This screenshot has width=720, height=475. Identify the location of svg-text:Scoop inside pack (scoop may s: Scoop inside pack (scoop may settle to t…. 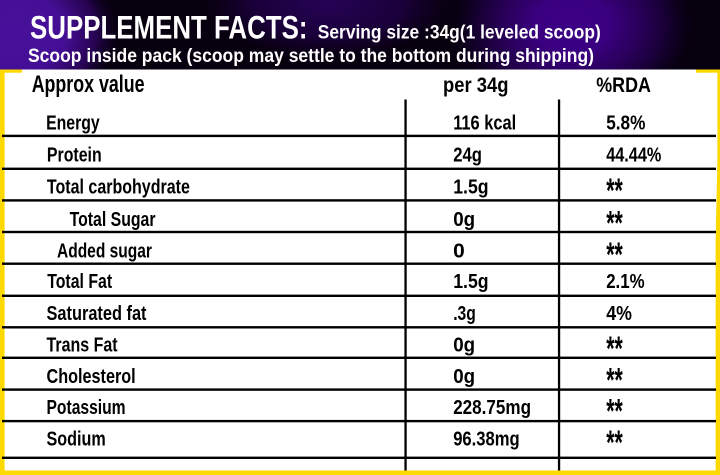
(311, 56).